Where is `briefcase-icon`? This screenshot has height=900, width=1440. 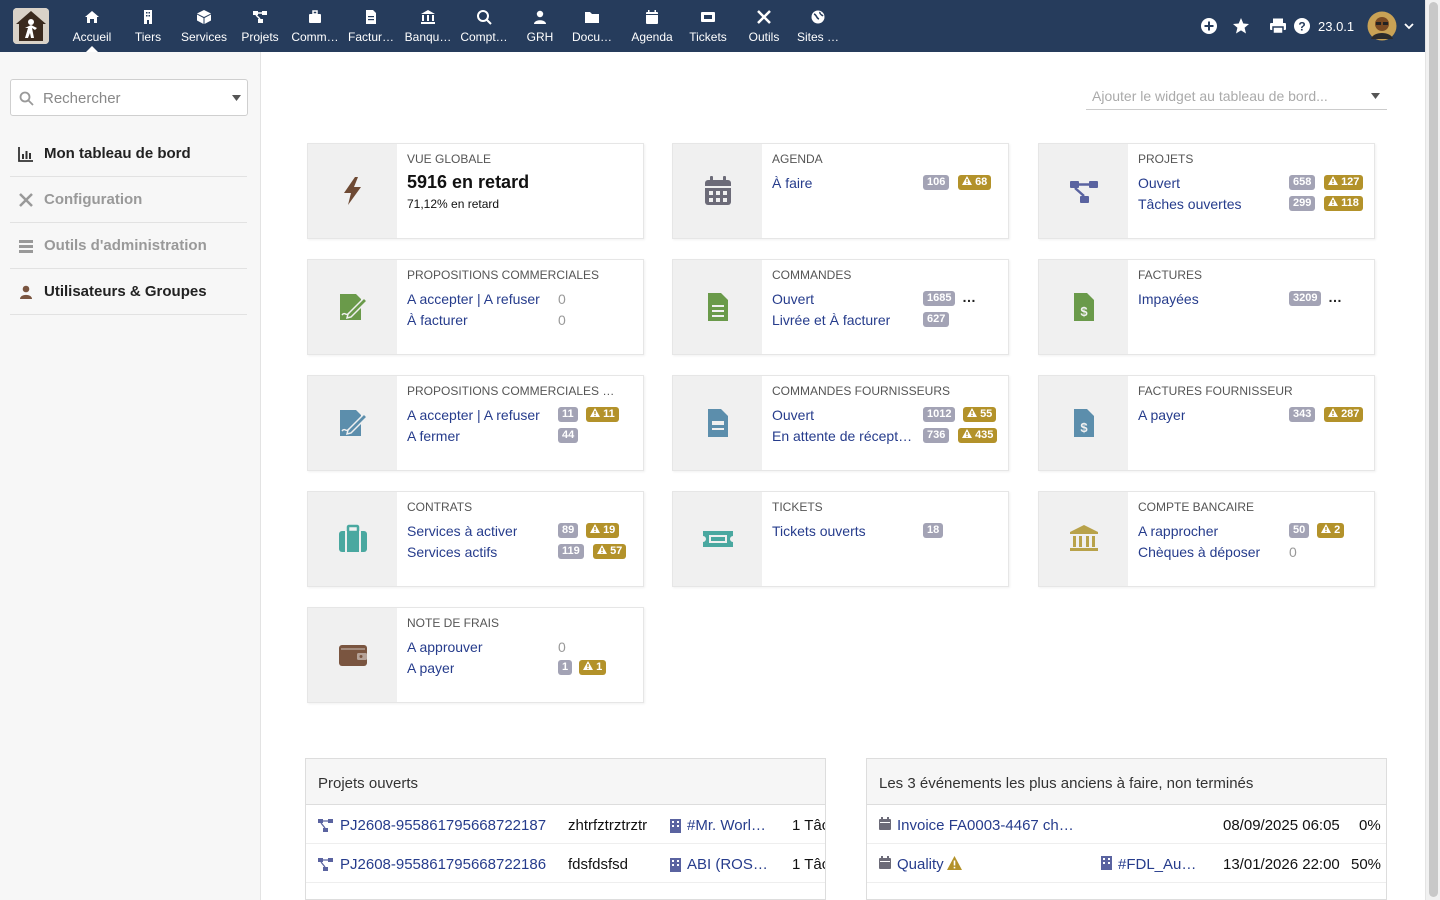
briefcase-icon is located at coordinates (315, 16).